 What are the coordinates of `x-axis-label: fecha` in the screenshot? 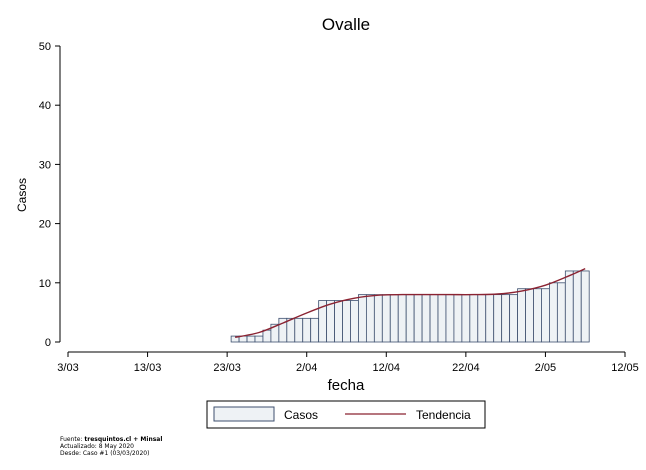 It's located at (346, 385).